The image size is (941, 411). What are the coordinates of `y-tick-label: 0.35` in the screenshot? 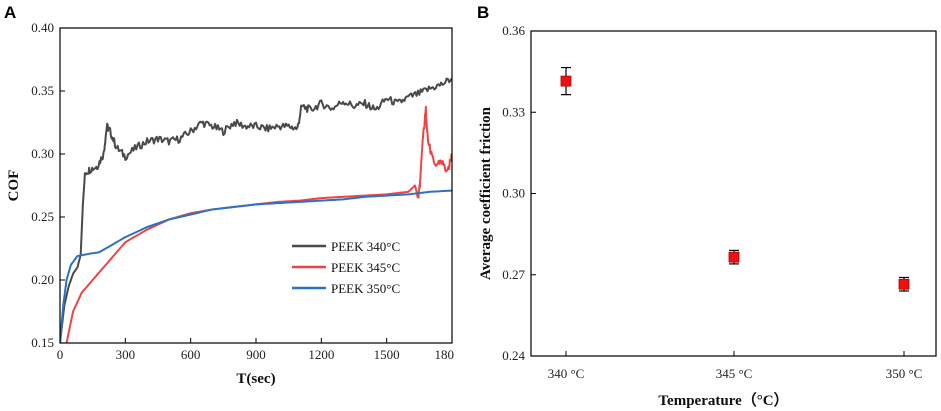 It's located at (42, 90).